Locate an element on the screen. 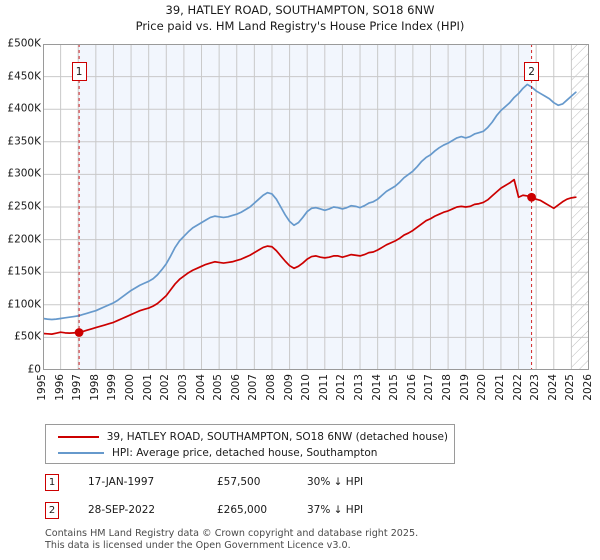  x-tick-label: 2013 is located at coordinates (359, 387).